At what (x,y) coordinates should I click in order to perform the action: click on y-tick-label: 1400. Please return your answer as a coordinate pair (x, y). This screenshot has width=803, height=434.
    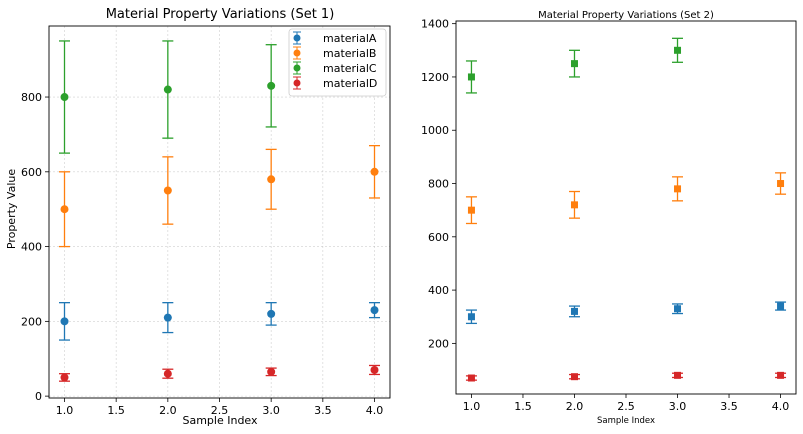
    Looking at the image, I should click on (435, 24).